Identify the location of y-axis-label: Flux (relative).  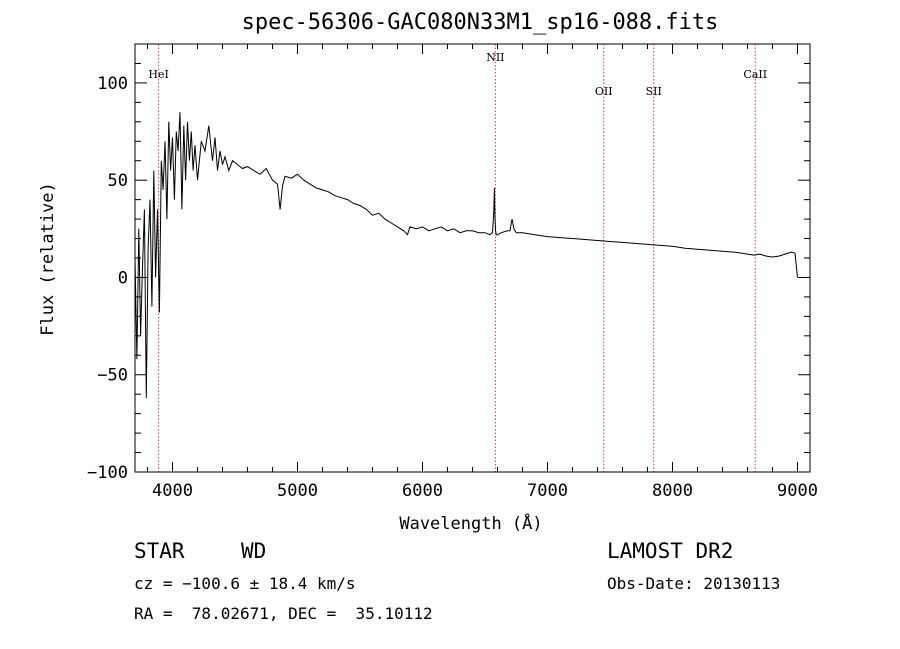
(48, 259).